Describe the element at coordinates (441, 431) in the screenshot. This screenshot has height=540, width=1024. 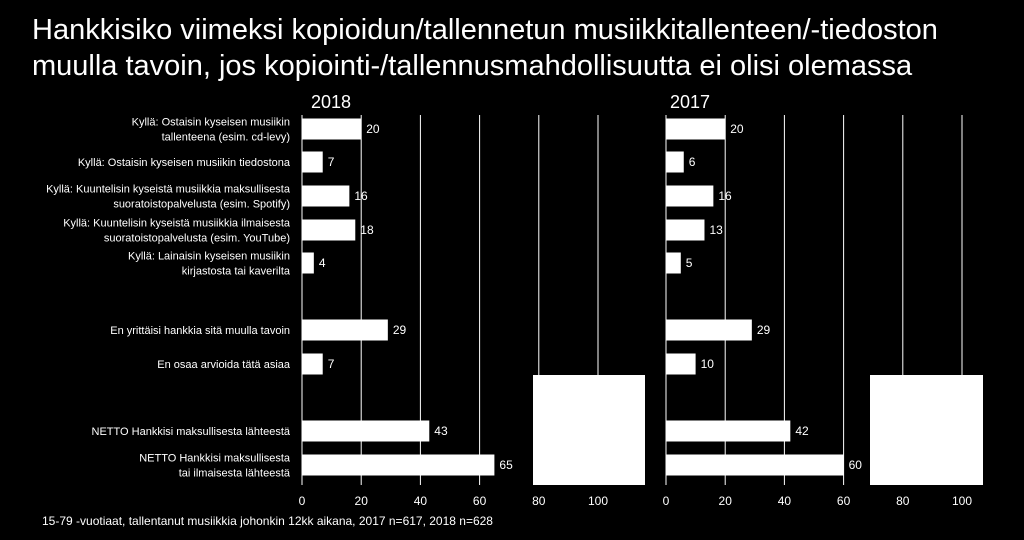
I see `value-label-2018-8: 43` at that location.